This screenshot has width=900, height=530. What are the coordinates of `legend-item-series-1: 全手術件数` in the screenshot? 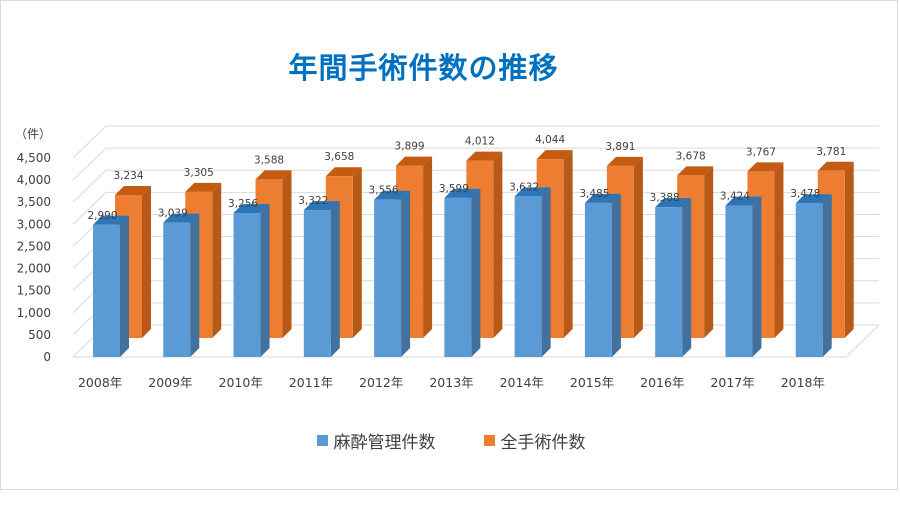 It's located at (534, 440).